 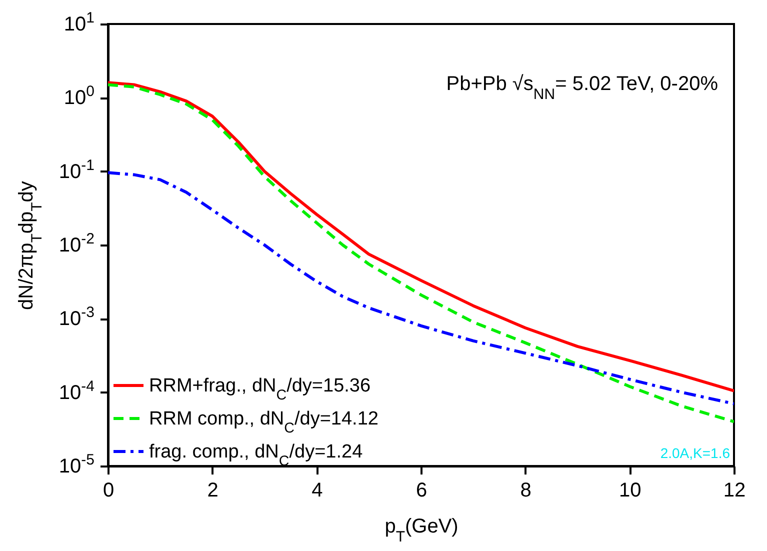 What do you see at coordinates (317, 491) in the screenshot?
I see `x-tick-label: 4` at bounding box center [317, 491].